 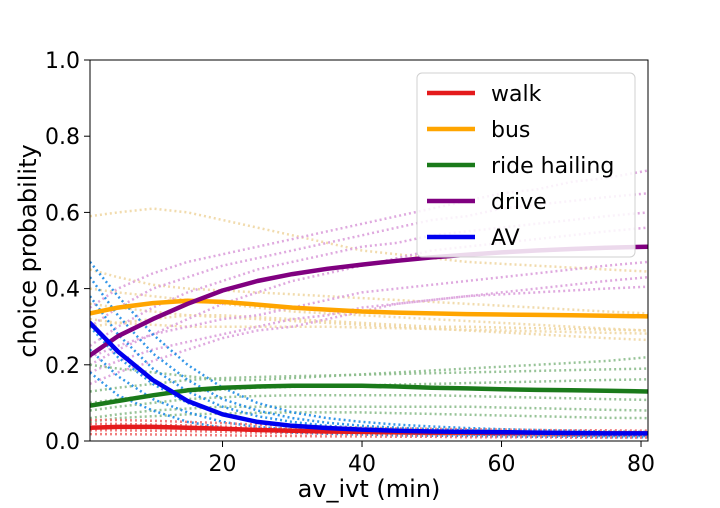 I want to click on y-axis-label: choice probability, so click(x=28, y=250).